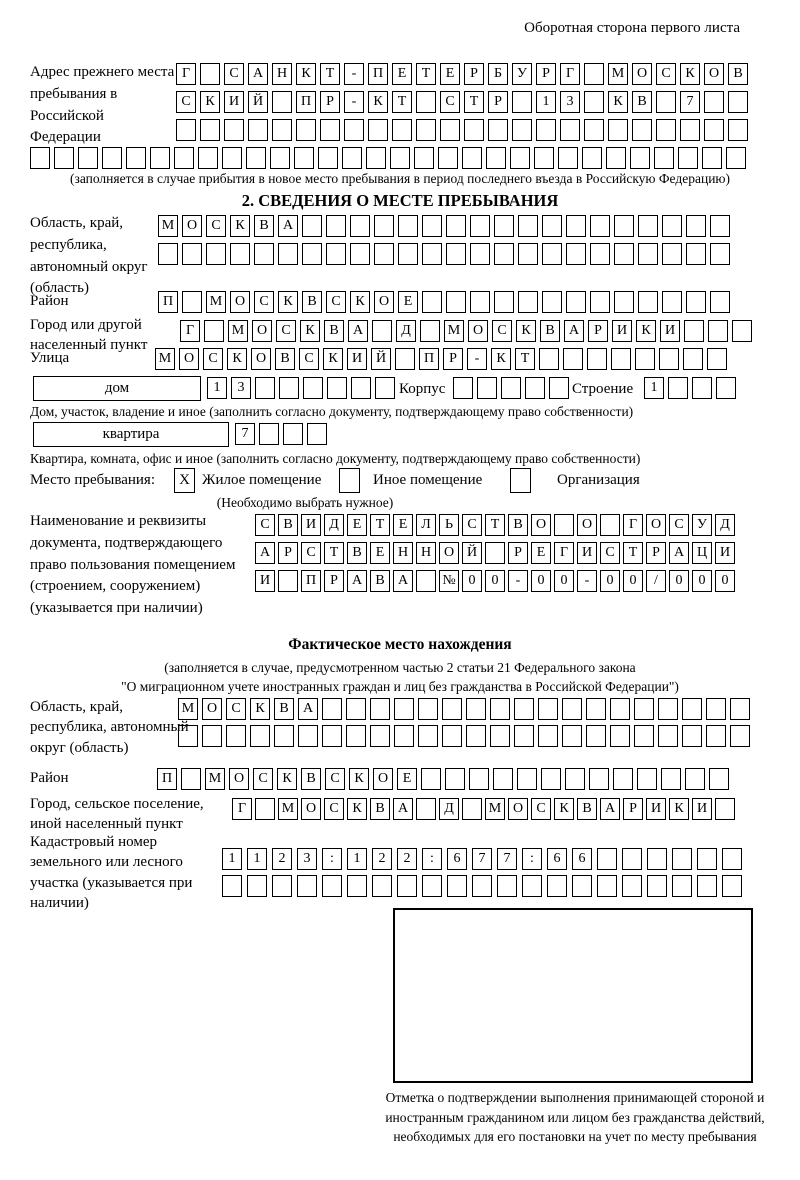 This screenshot has height=1180, width=800. I want to click on stroenie-cells: 1, so click(690, 388).